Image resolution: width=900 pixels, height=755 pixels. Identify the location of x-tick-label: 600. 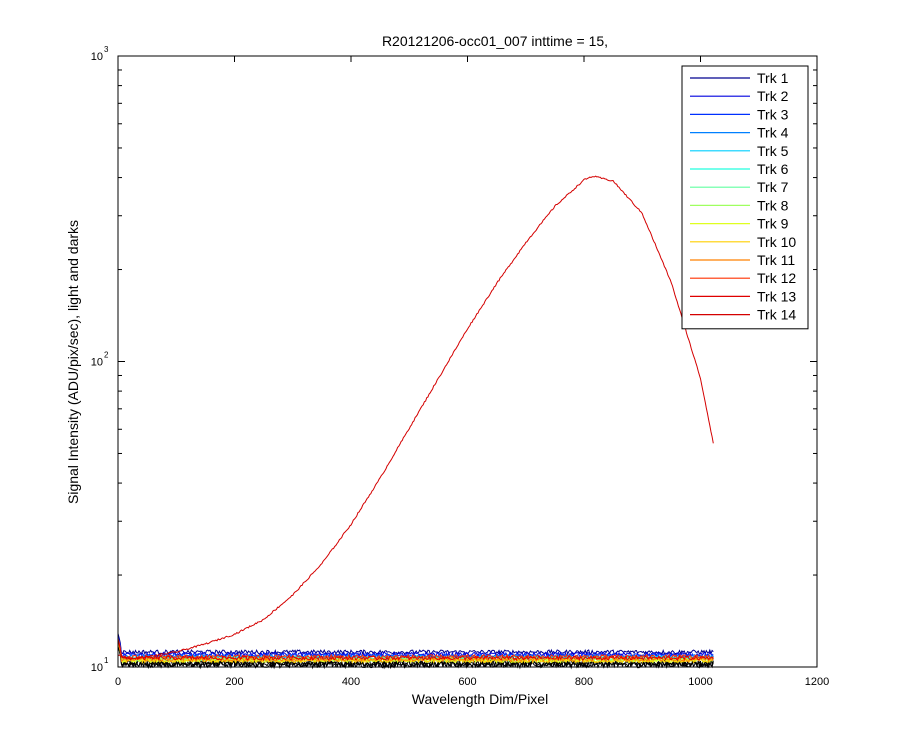
(467, 682).